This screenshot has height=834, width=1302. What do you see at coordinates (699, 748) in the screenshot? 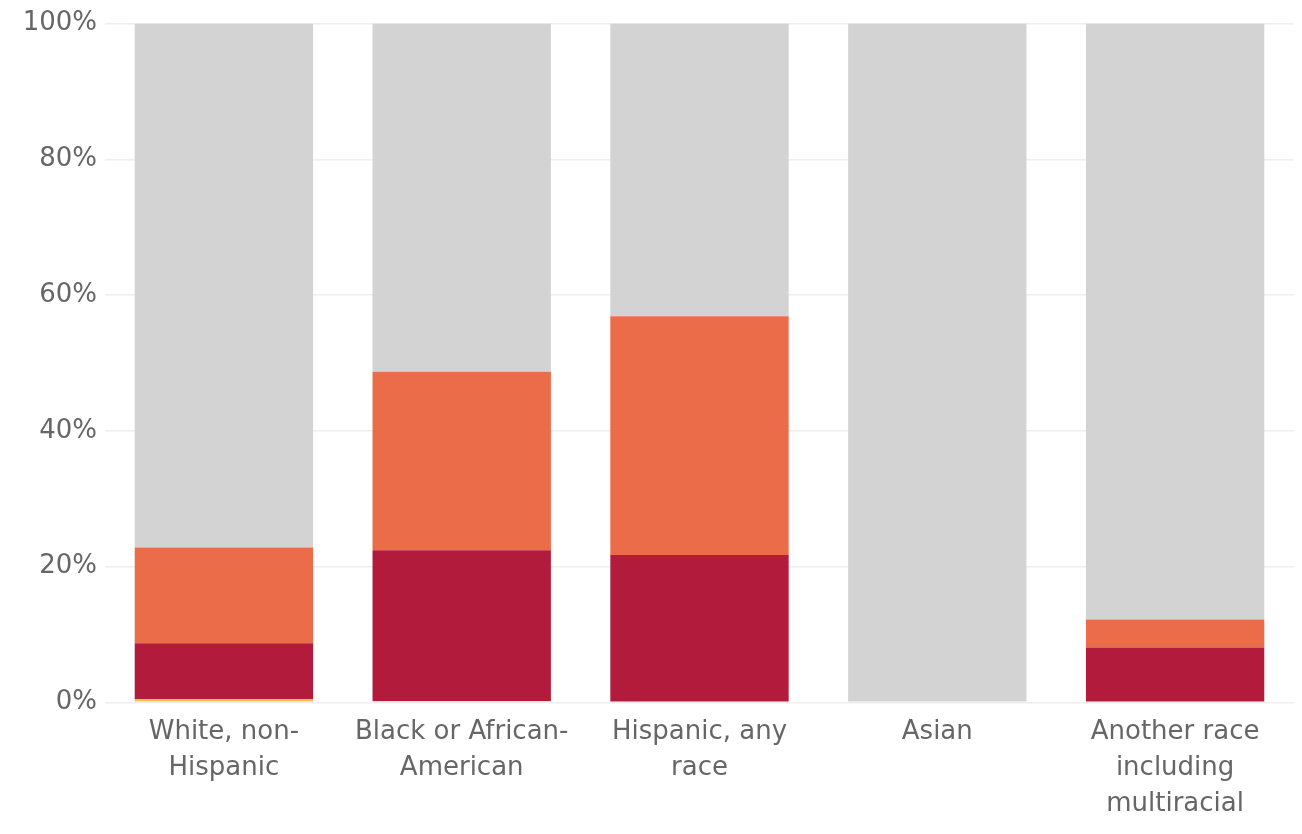
I see `x-tick-label: Hispanic, any race` at bounding box center [699, 748].